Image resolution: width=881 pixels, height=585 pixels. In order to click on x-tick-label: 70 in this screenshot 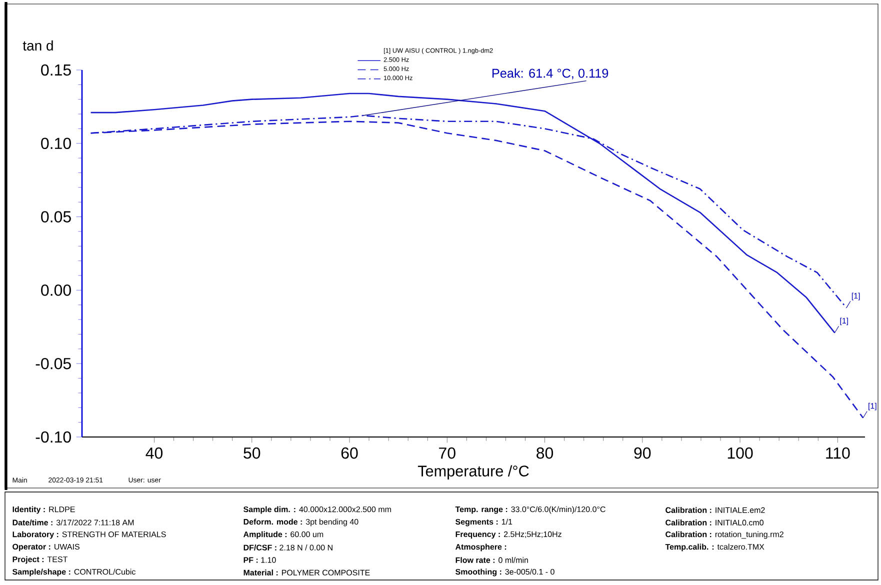, I will do `click(447, 453)`.